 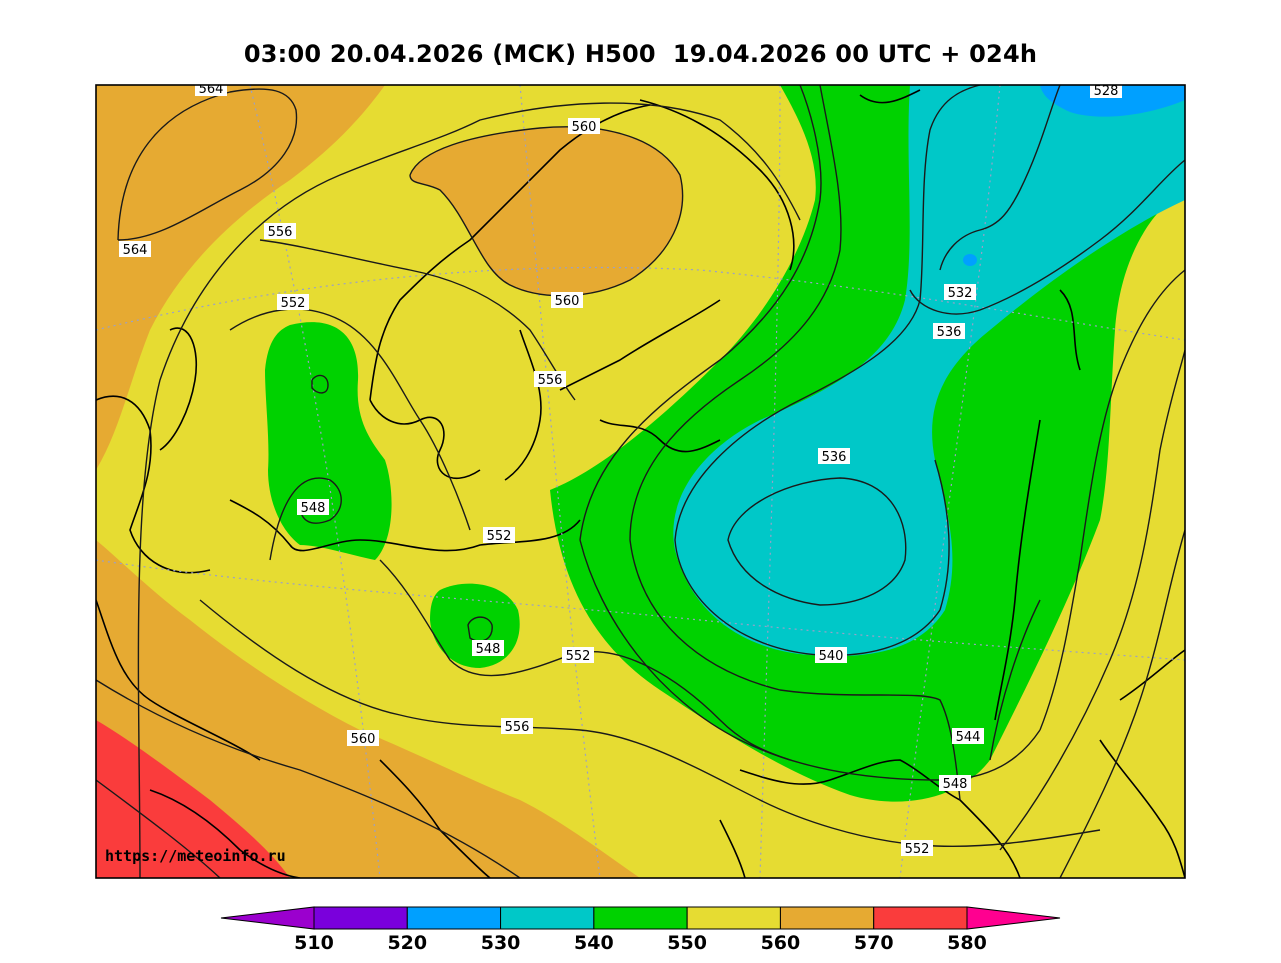 I want to click on label-540: 540, so click(x=831, y=655).